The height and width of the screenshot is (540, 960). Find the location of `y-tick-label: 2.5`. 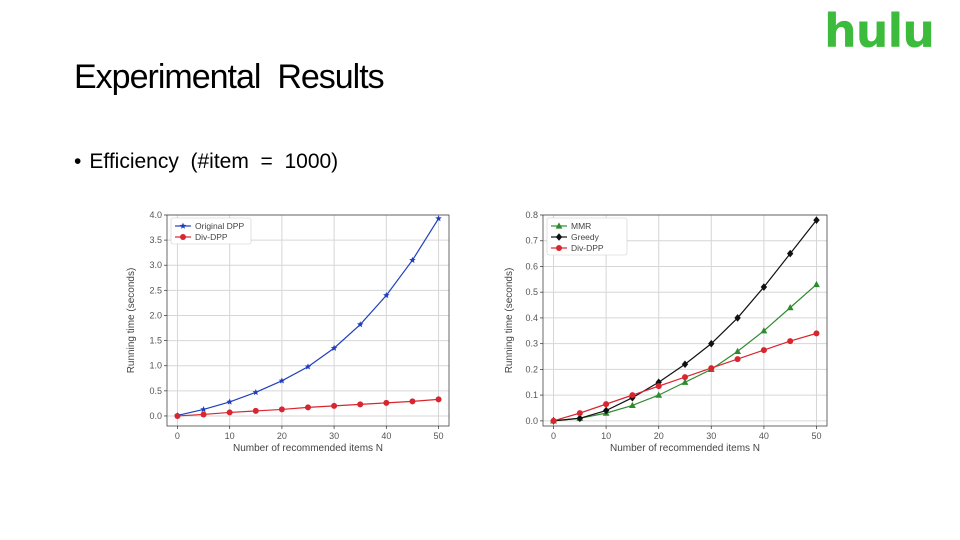

y-tick-label: 2.5 is located at coordinates (155, 290).